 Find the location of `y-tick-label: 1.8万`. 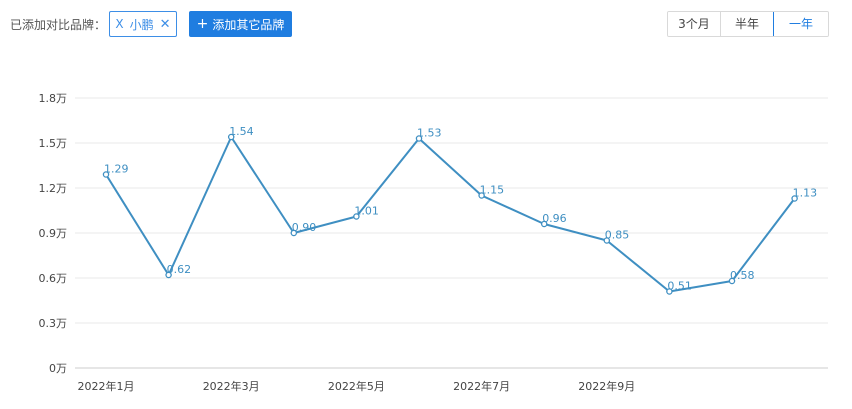

y-tick-label: 1.8万 is located at coordinates (53, 98).